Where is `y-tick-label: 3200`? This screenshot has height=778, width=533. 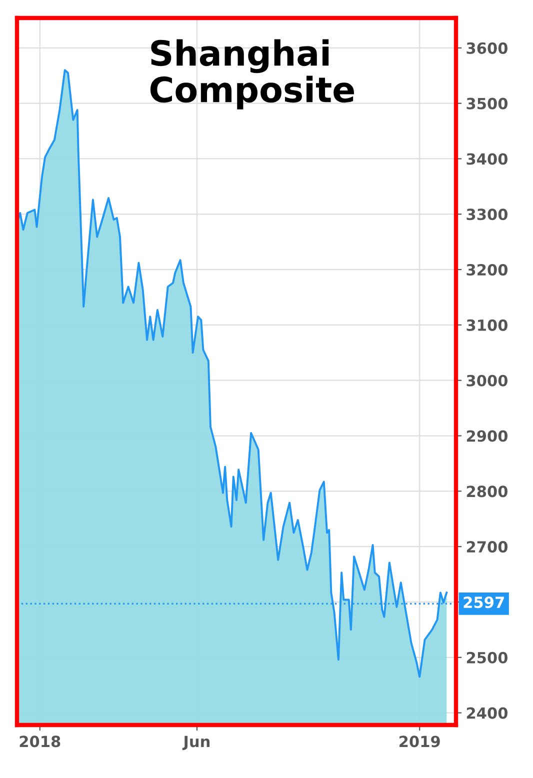 y-tick-label: 3200 is located at coordinates (487, 270).